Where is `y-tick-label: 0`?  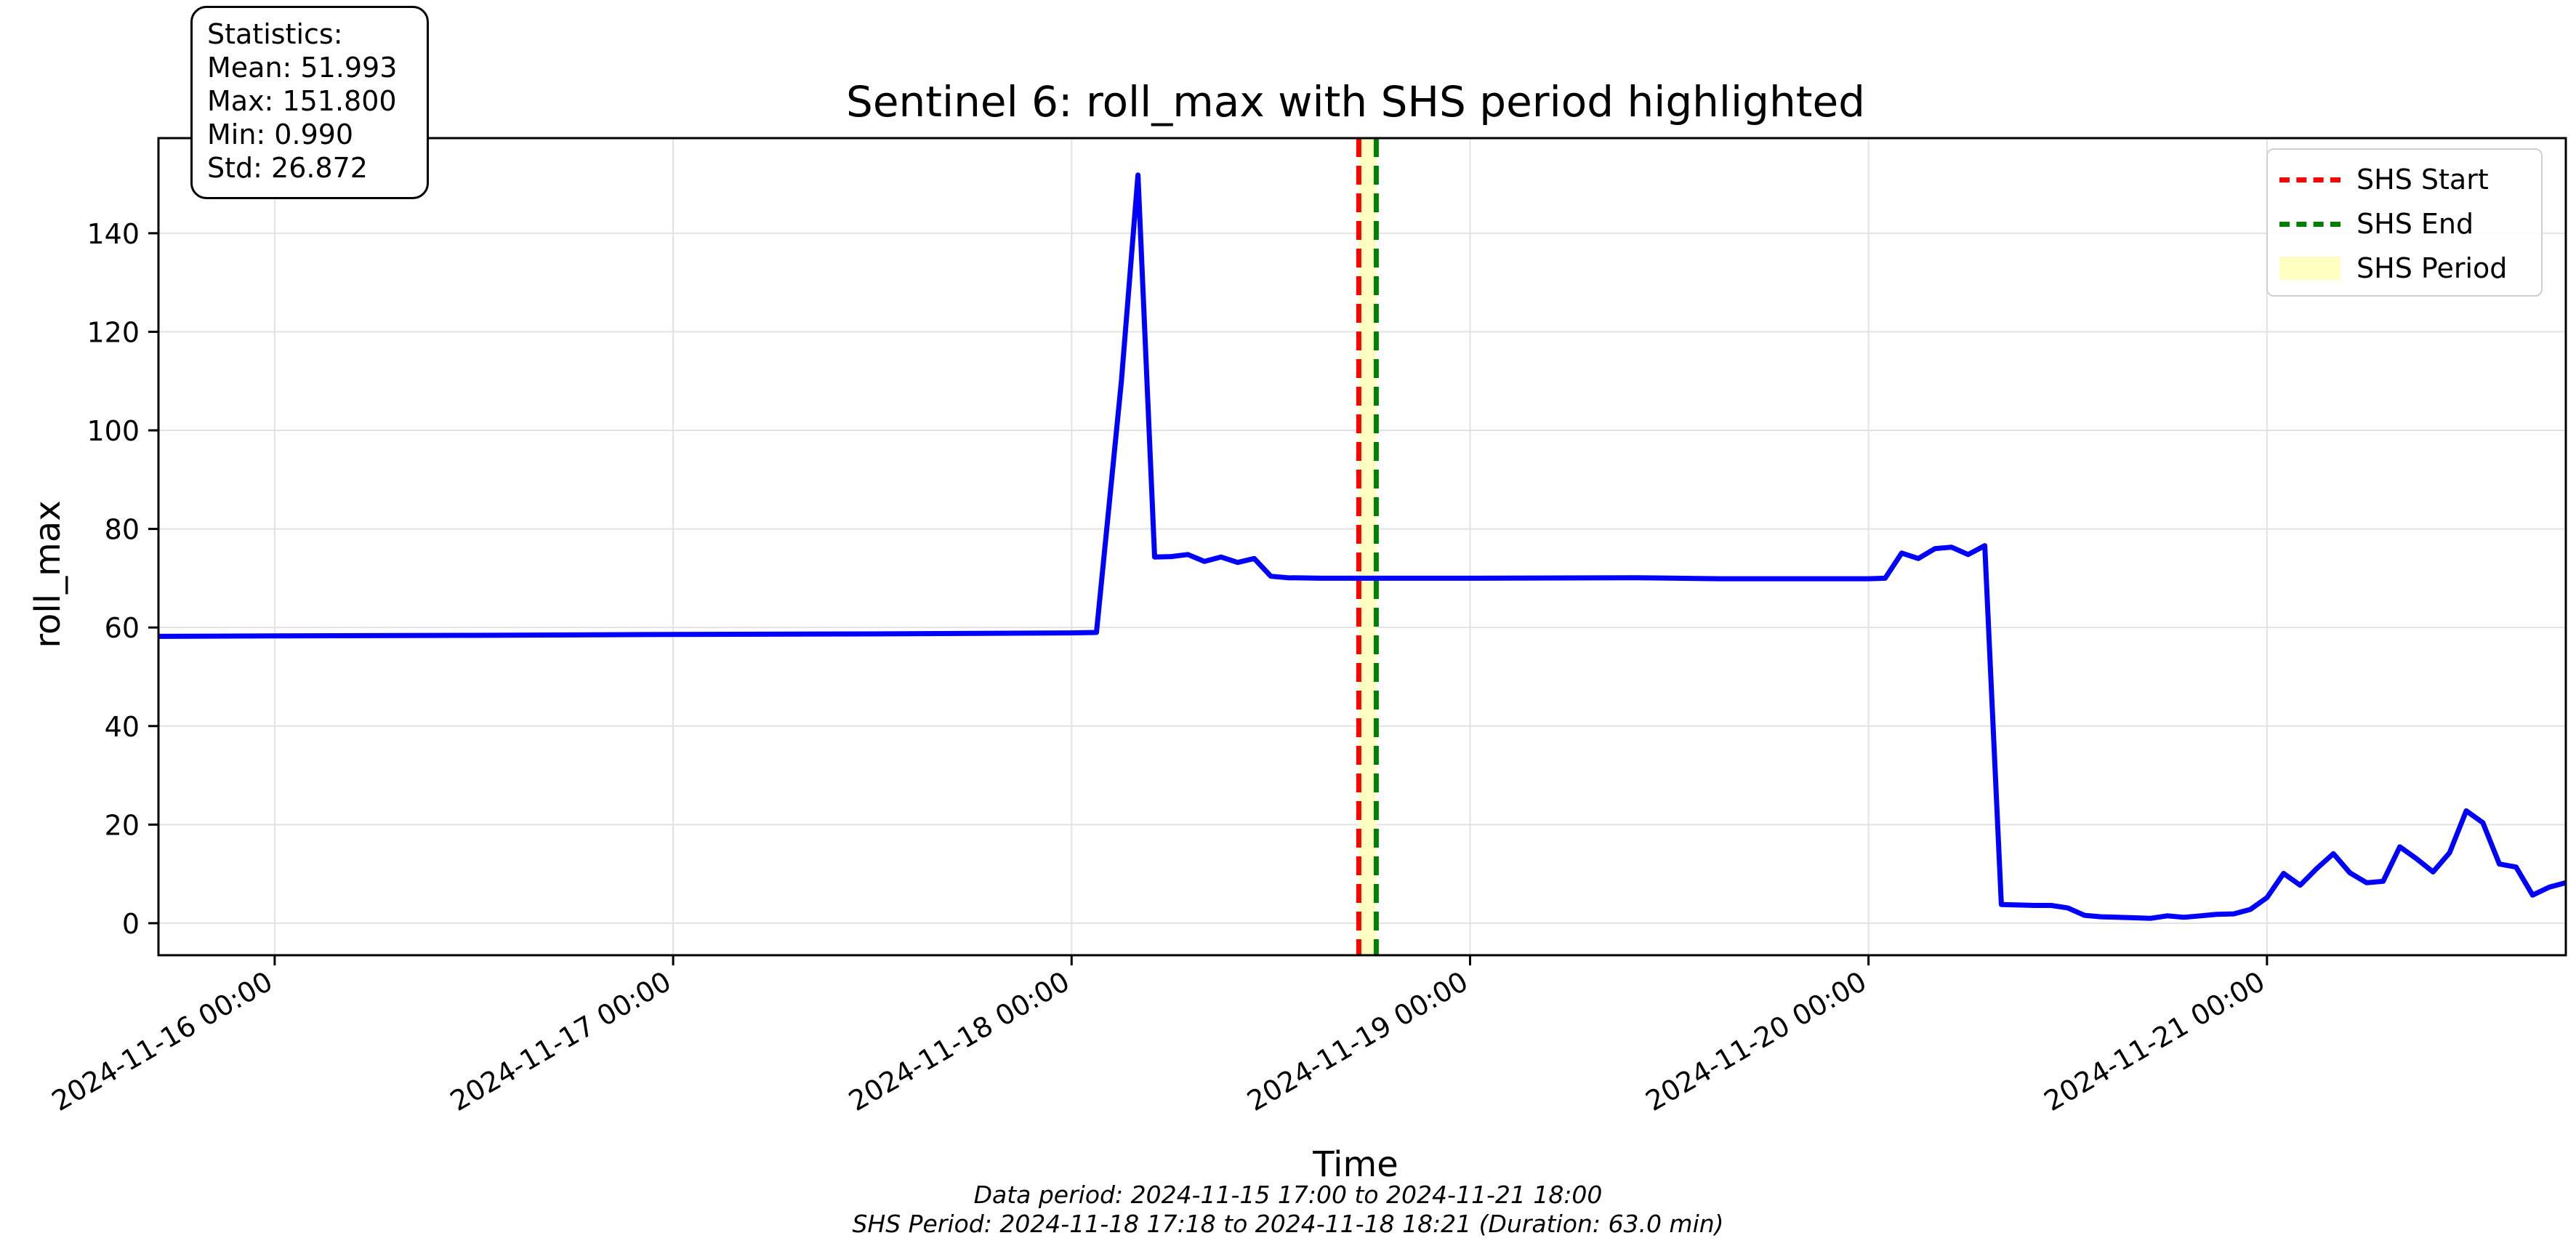 y-tick-label: 0 is located at coordinates (131, 924).